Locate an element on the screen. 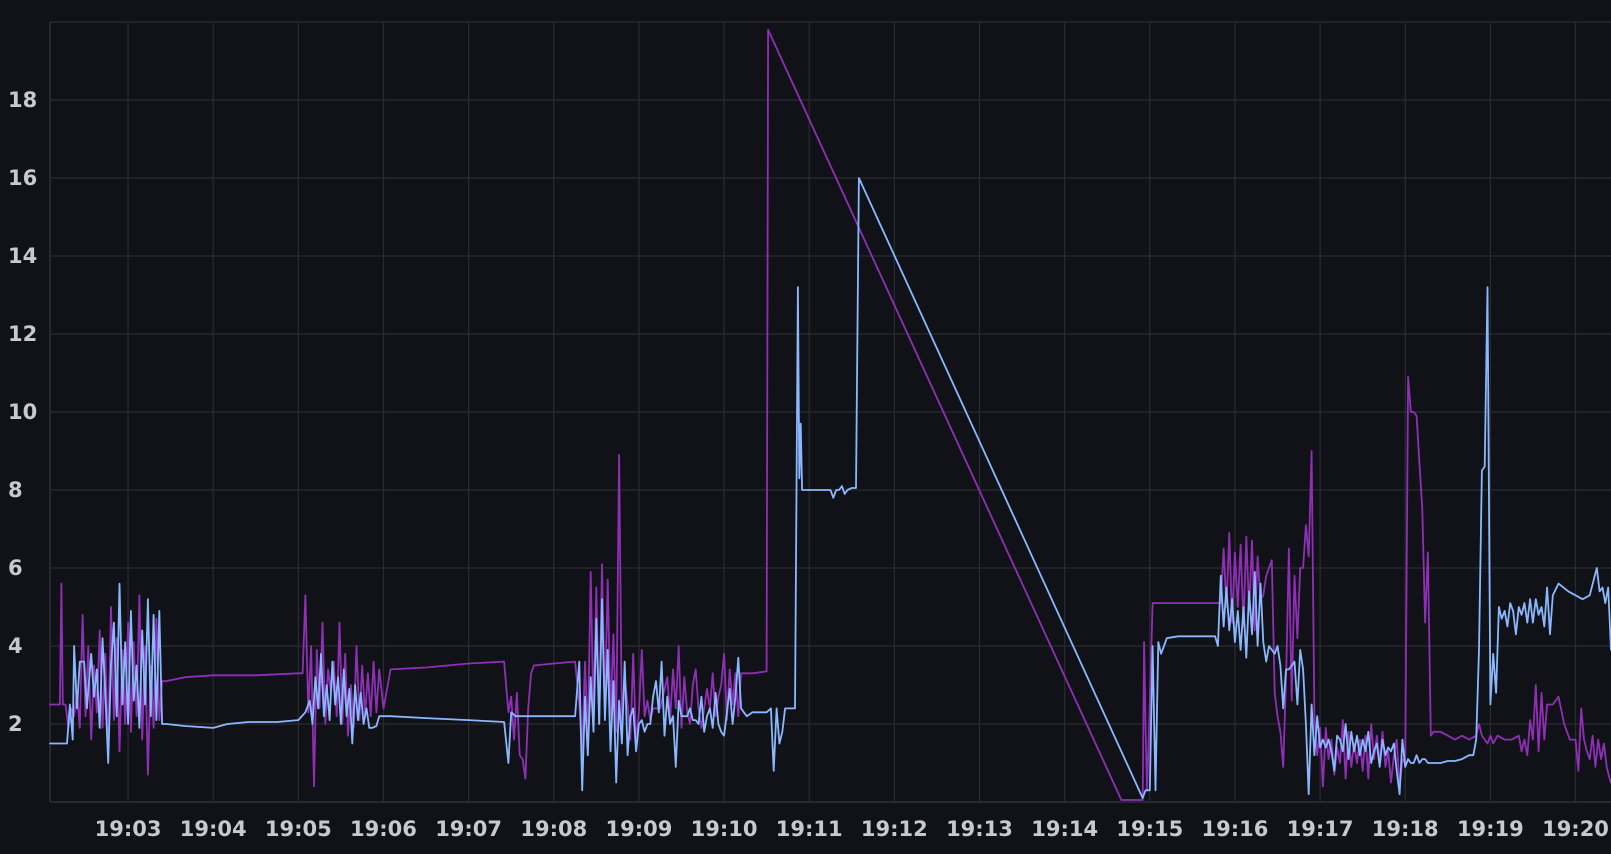 This screenshot has width=1611, height=854. y-tick-label: 2 is located at coordinates (15, 724).